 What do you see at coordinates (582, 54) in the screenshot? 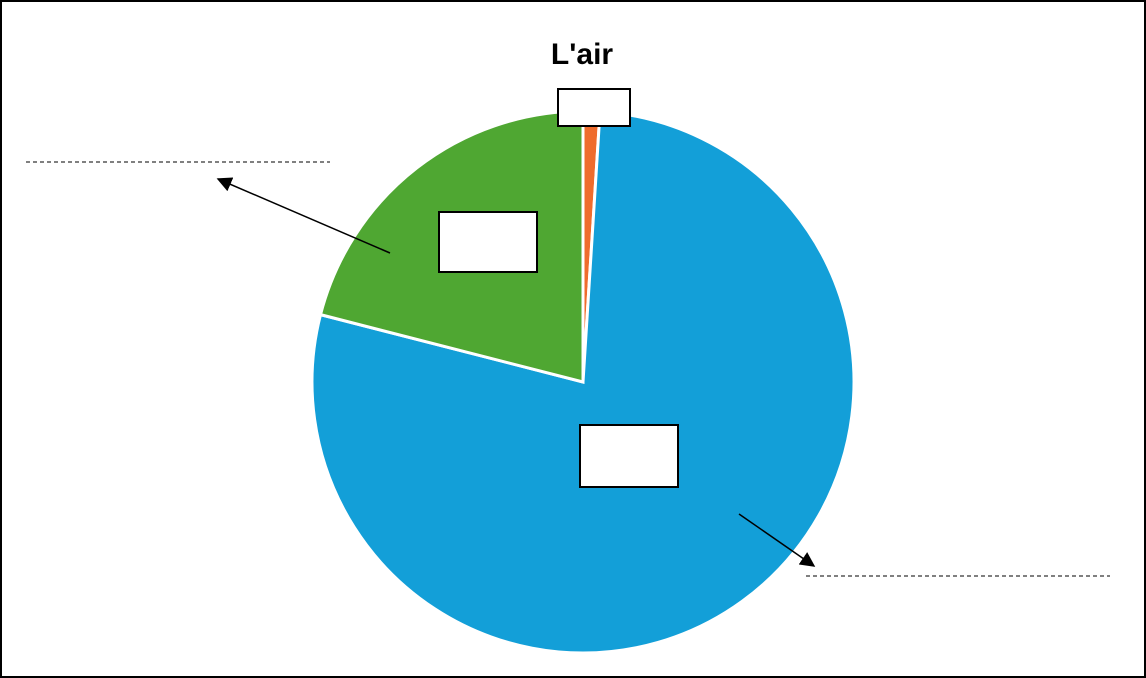
I see `chart-title: L'air` at bounding box center [582, 54].